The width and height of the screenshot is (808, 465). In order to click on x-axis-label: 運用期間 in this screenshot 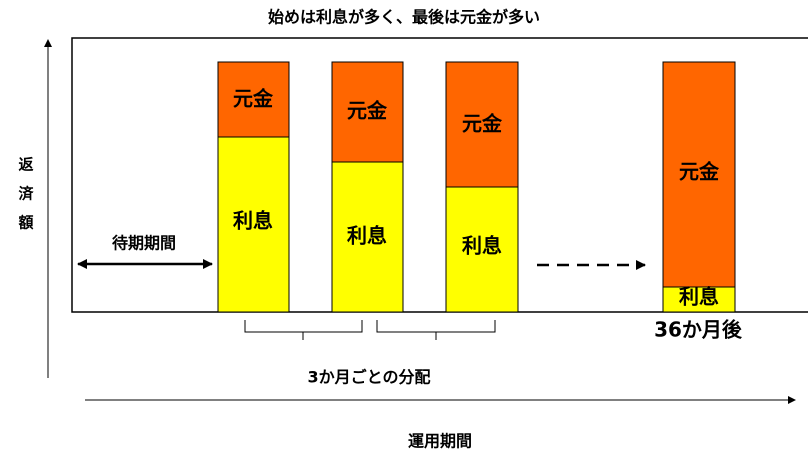, I will do `click(440, 441)`.